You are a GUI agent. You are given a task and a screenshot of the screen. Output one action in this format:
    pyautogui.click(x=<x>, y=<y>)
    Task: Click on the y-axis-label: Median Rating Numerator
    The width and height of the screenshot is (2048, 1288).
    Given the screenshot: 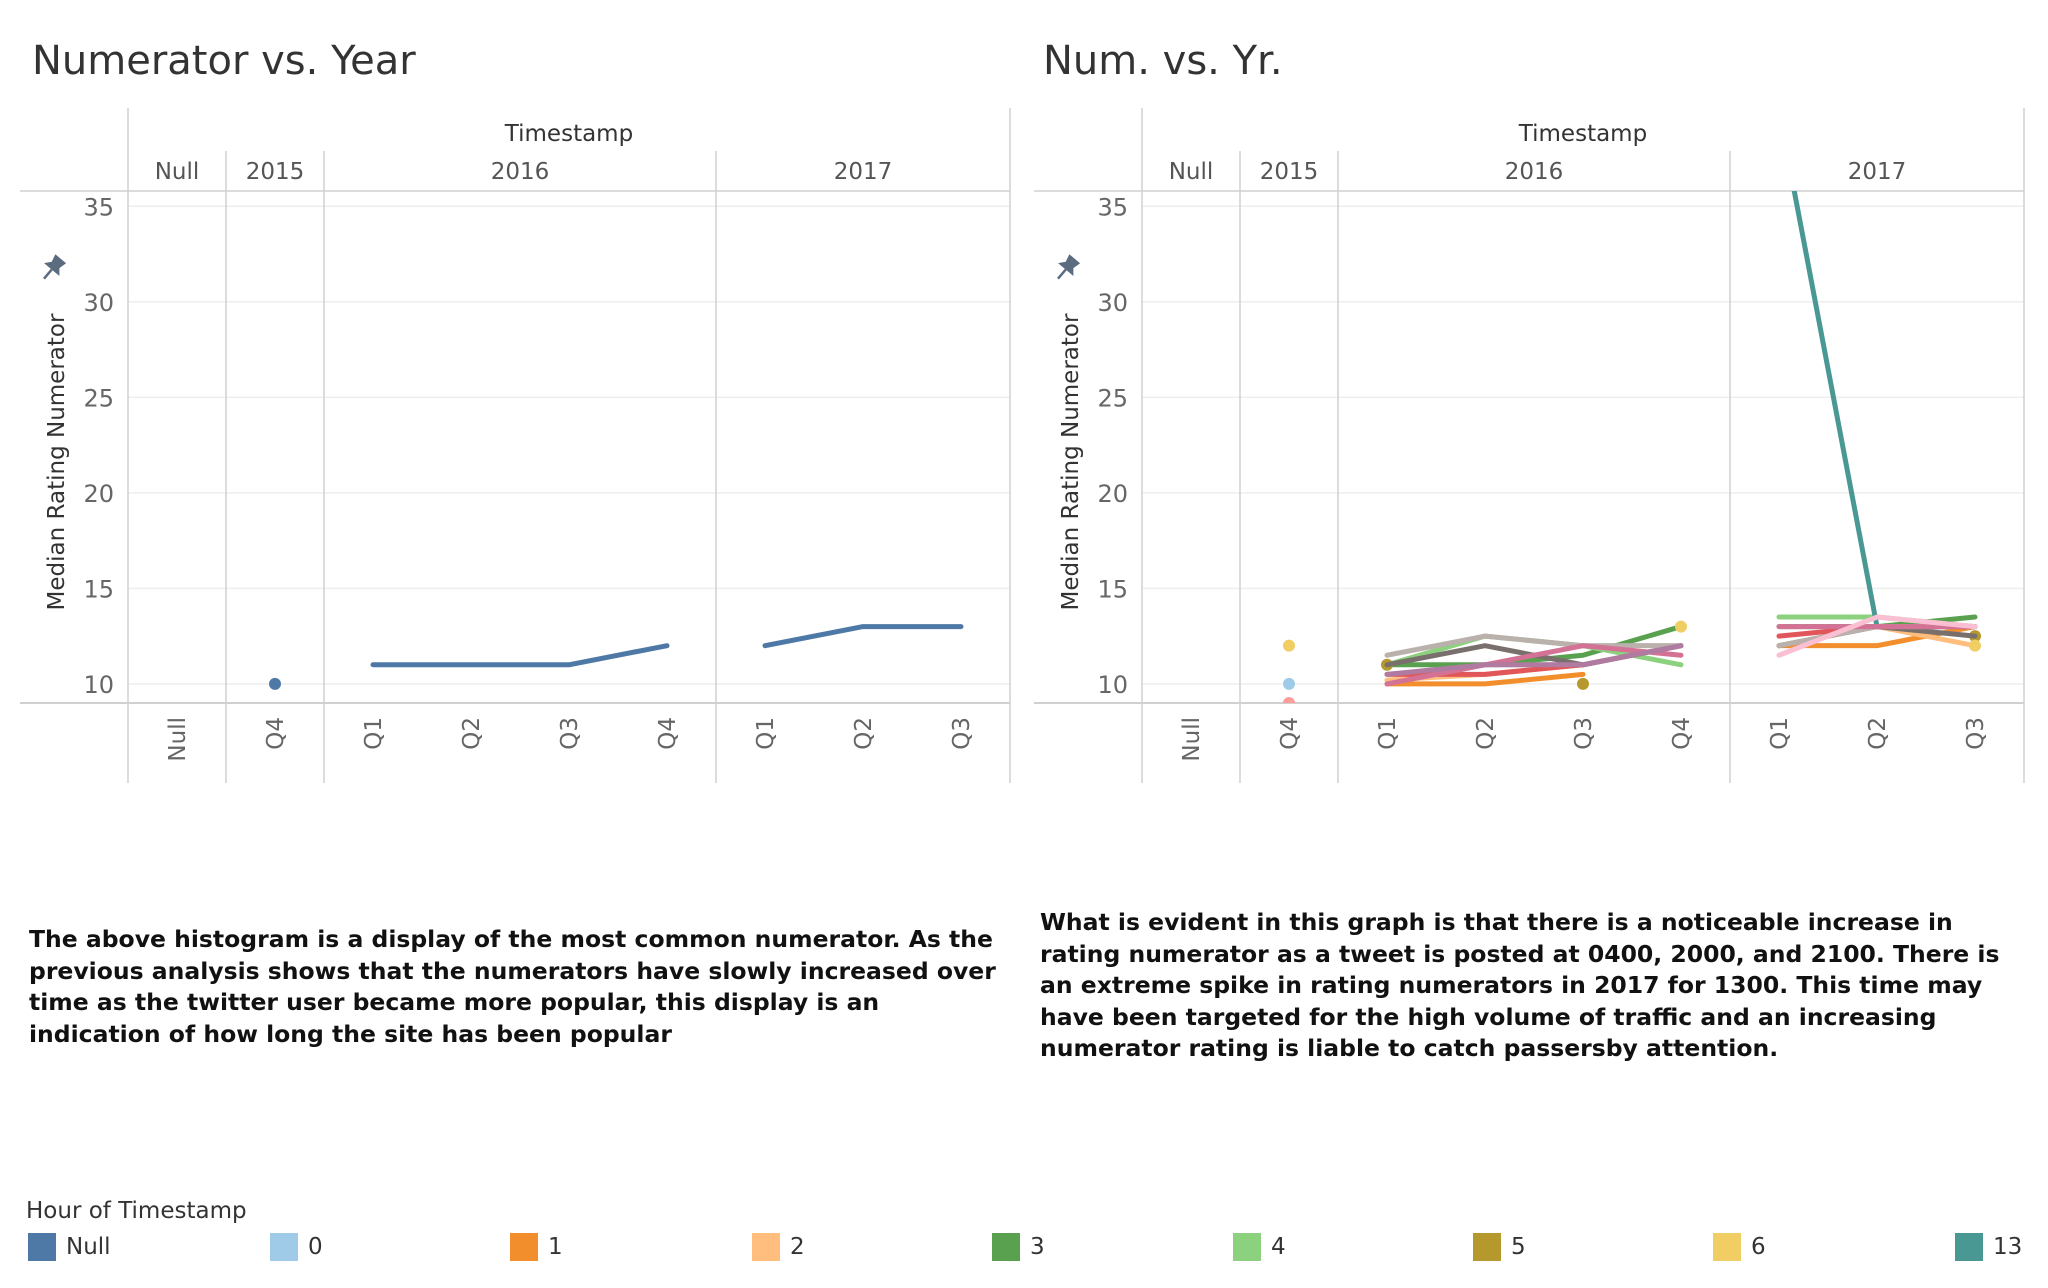 What is the action you would take?
    pyautogui.click(x=1071, y=461)
    